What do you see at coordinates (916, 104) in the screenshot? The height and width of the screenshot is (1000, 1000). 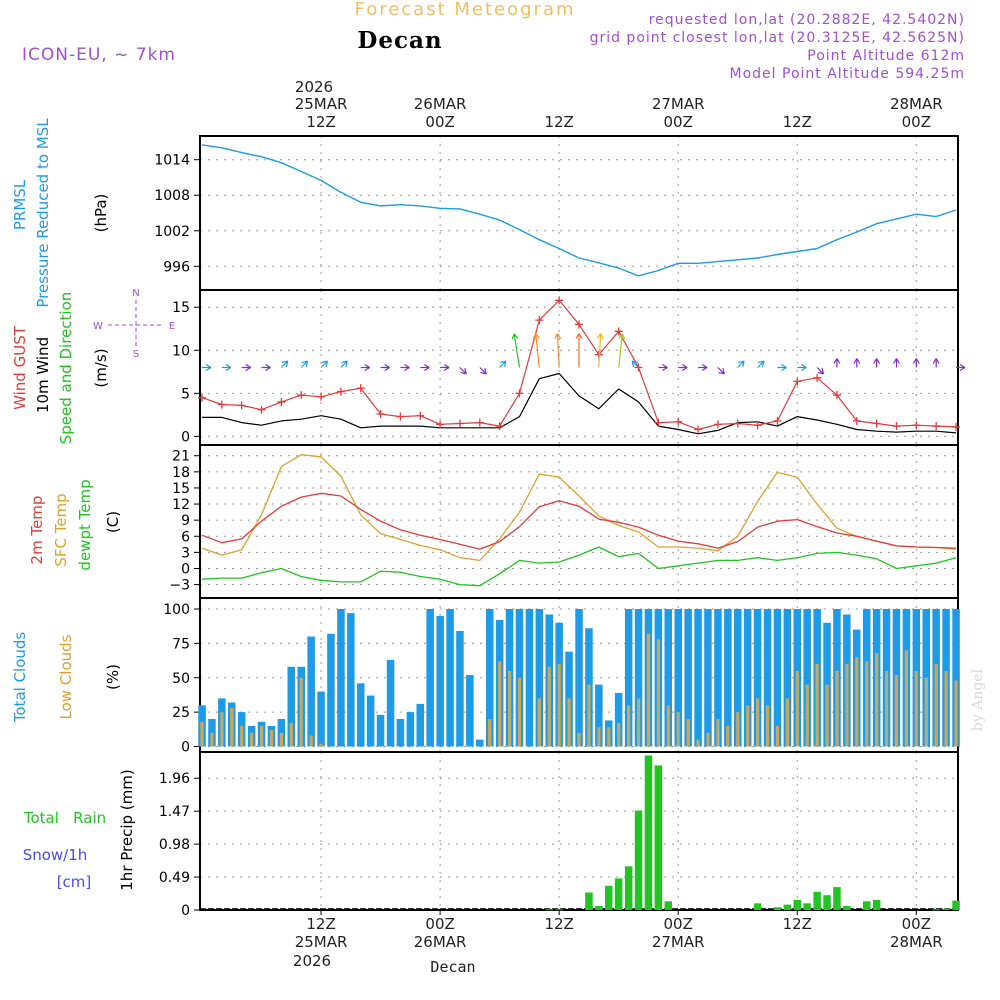 I see `top-date-label: 28MAR` at bounding box center [916, 104].